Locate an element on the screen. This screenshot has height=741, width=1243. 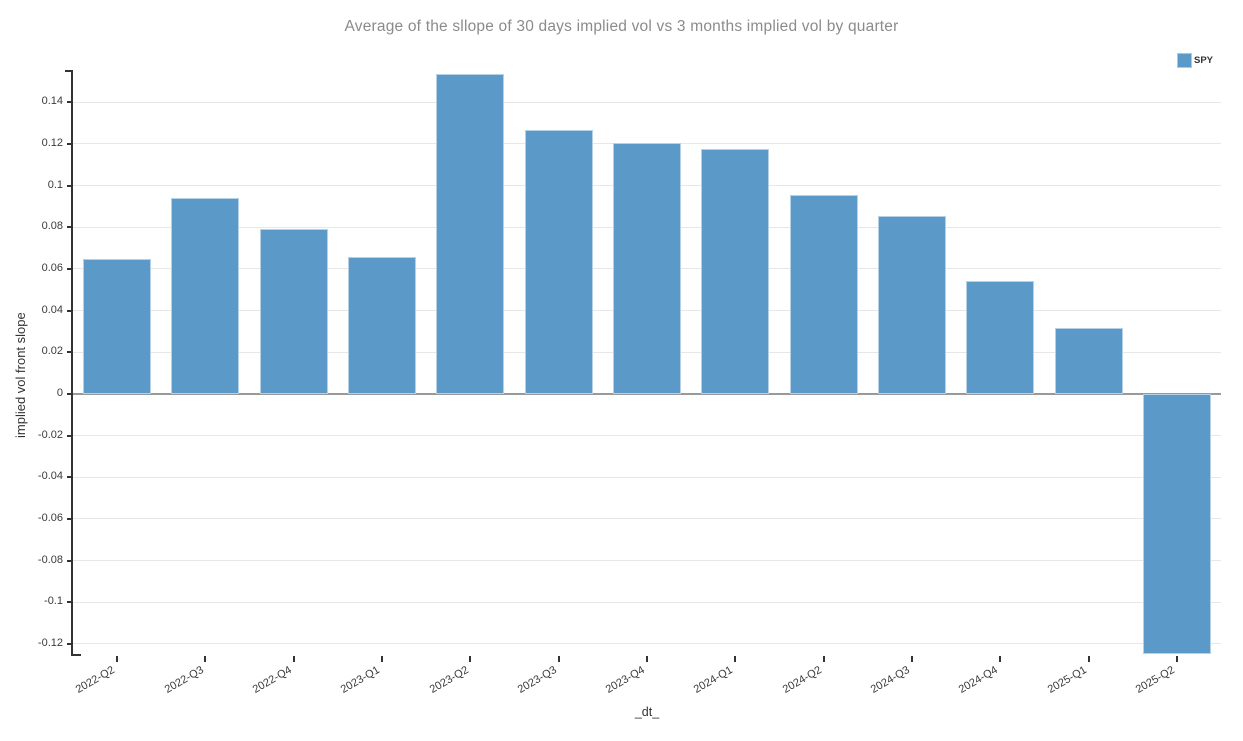
bar-2025-Q1 is located at coordinates (1088, 360).